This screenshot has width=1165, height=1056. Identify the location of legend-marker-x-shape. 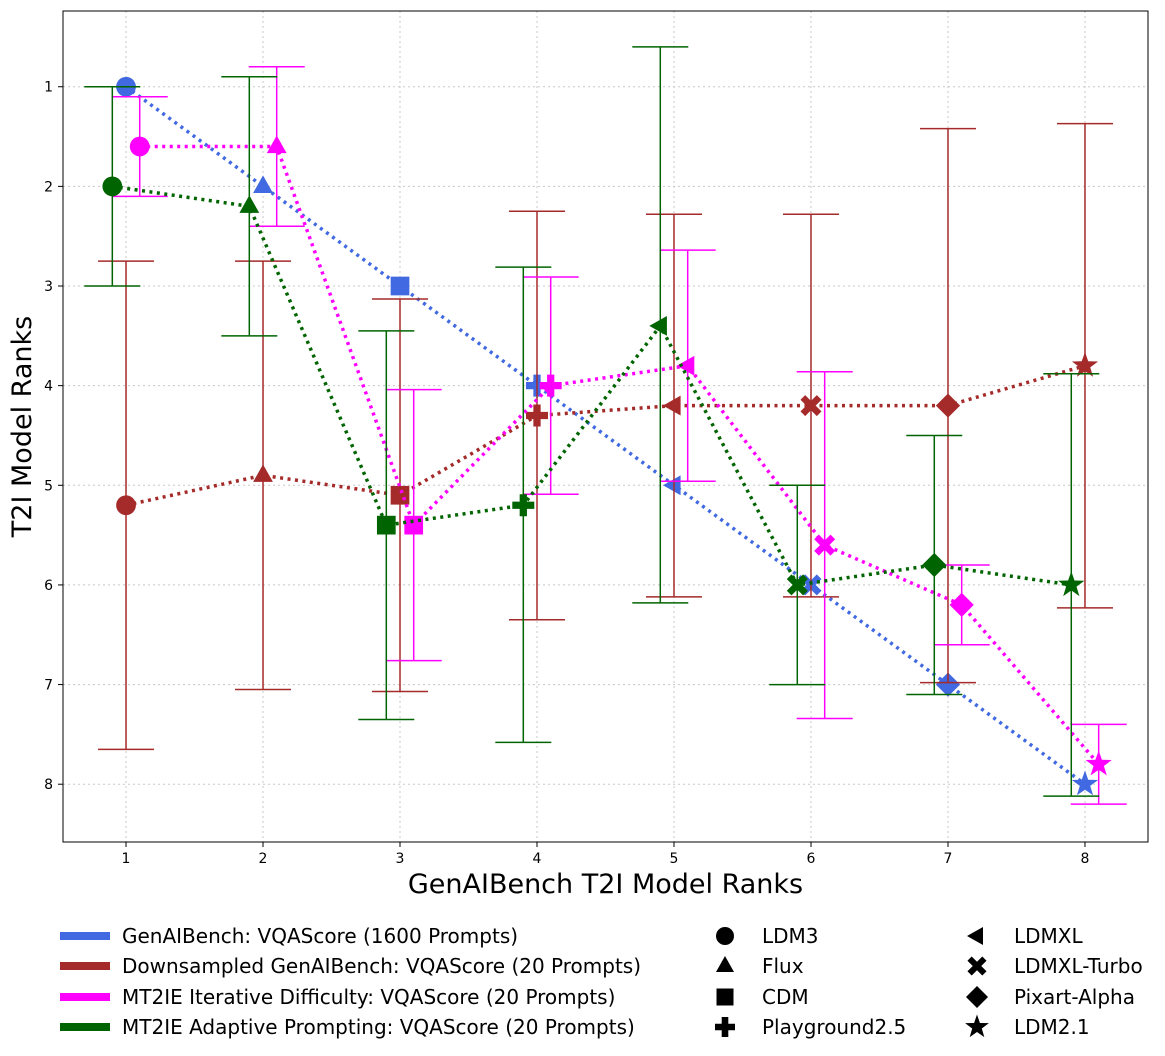
(977, 966).